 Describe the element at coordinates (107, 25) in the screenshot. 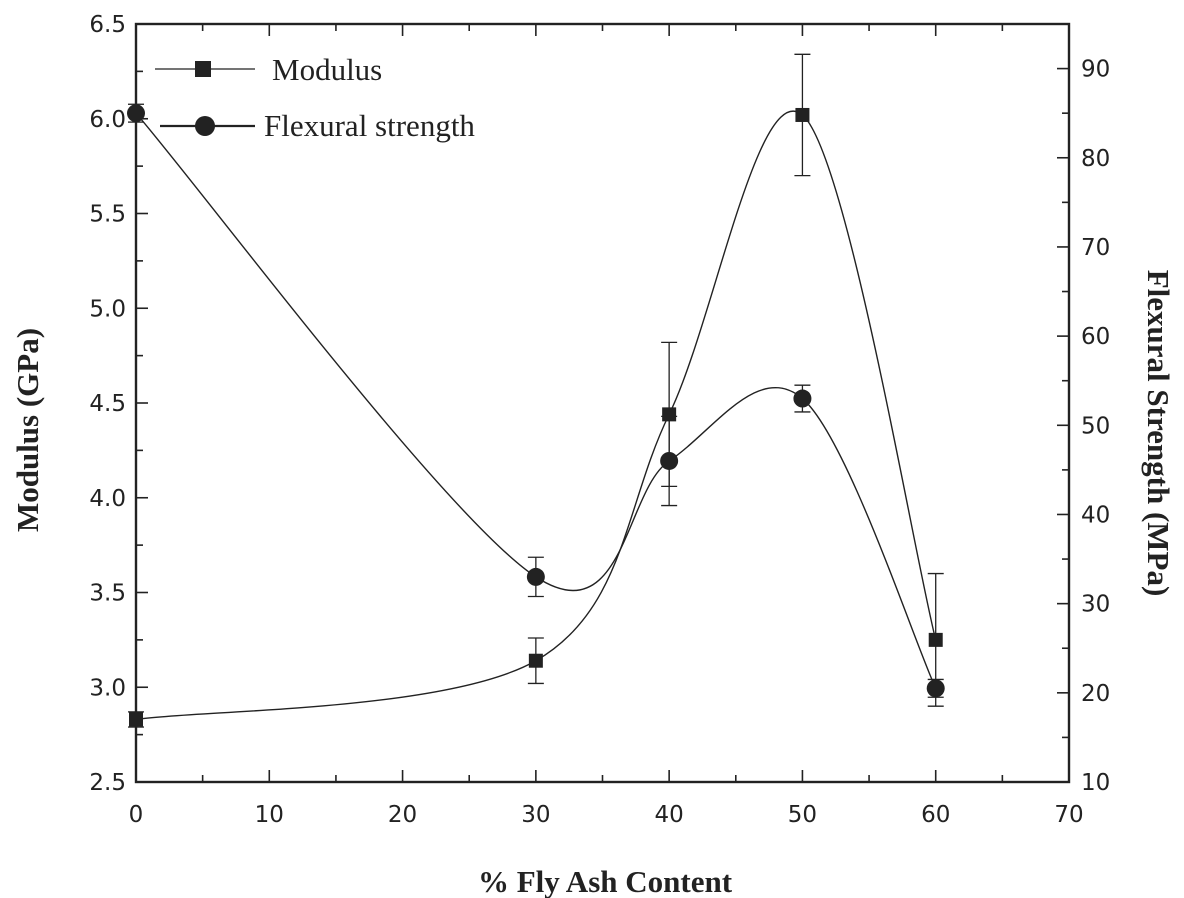

I see `y-left-tick-label: 6.5` at that location.